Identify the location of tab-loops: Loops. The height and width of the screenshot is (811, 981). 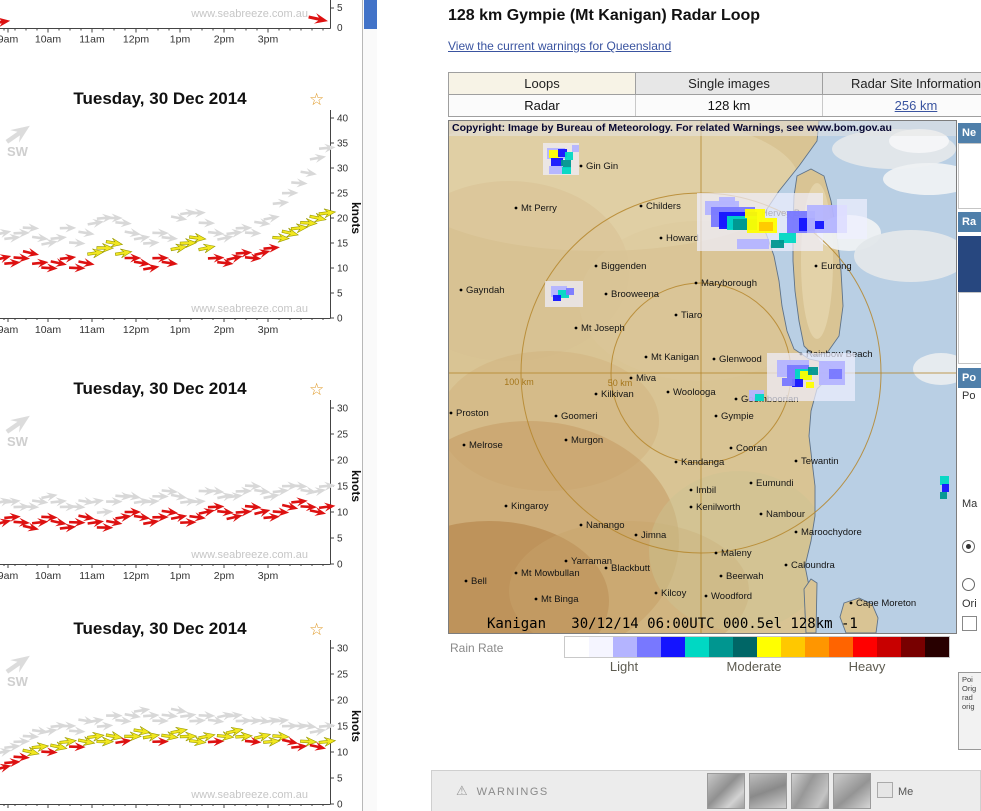
(542, 83).